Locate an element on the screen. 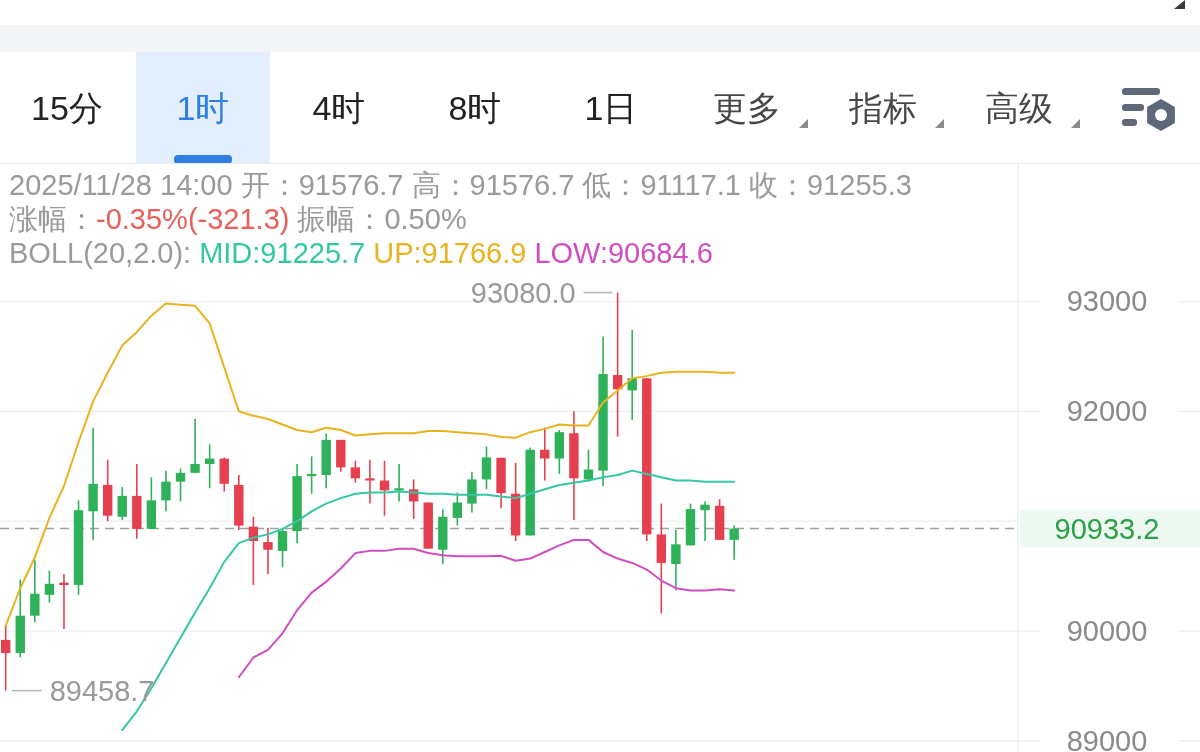 This screenshot has height=752, width=1200. text: 1时 is located at coordinates (203, 108).